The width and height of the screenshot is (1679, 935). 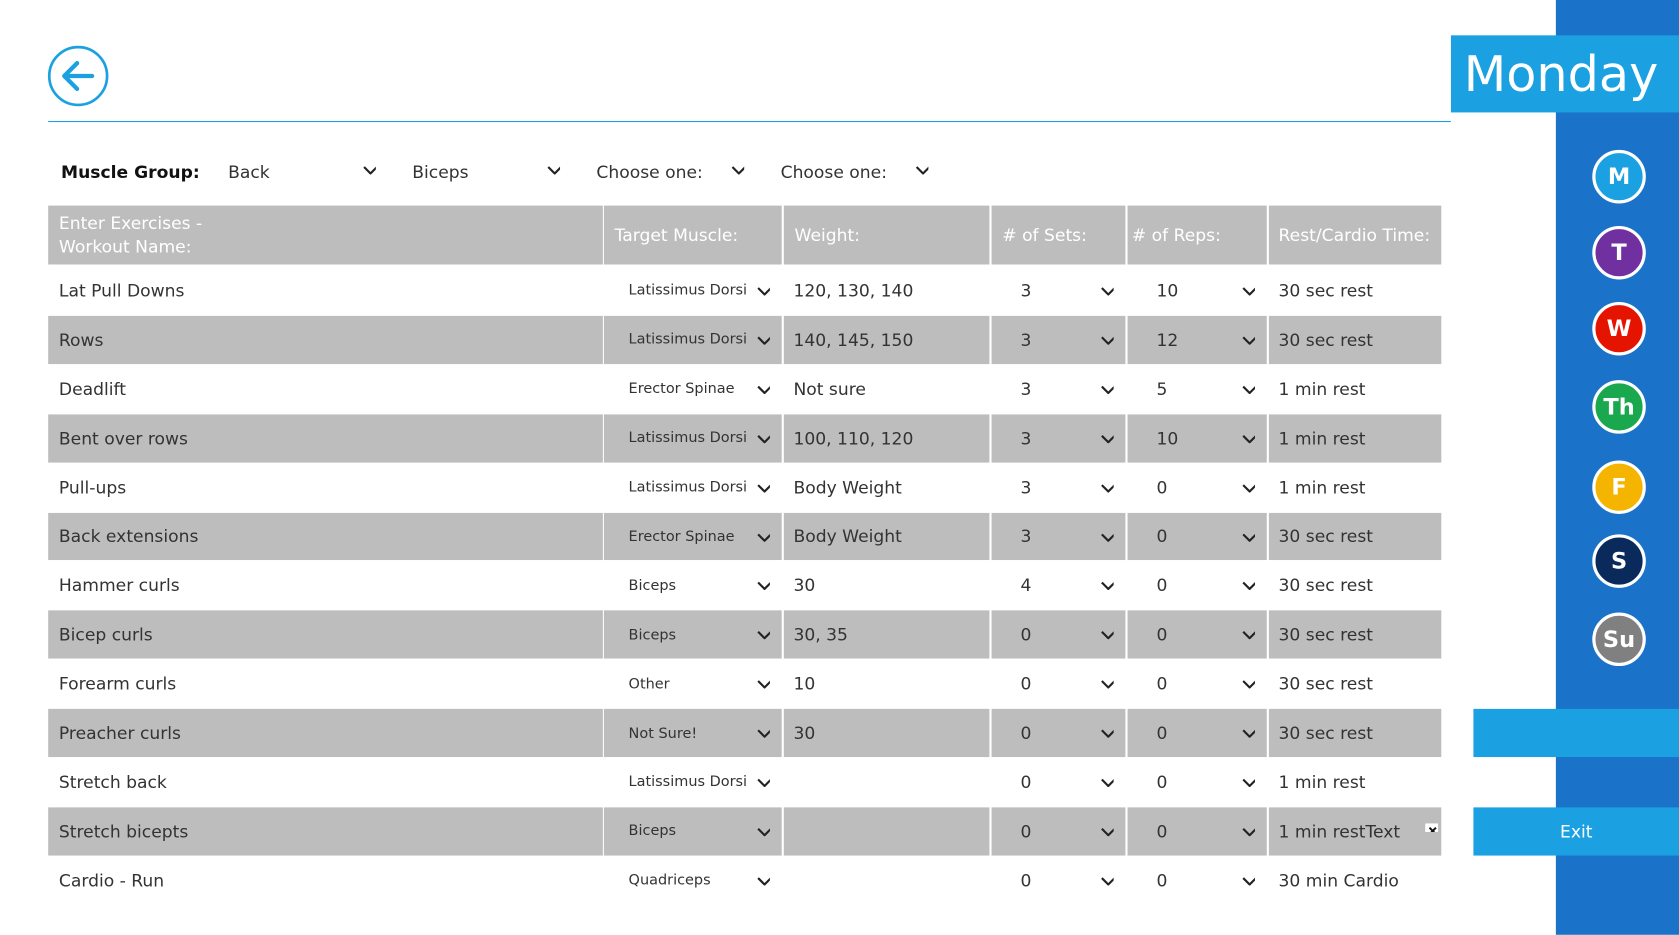 I want to click on column-header: Rest/Cardio Time:, so click(x=1355, y=235).